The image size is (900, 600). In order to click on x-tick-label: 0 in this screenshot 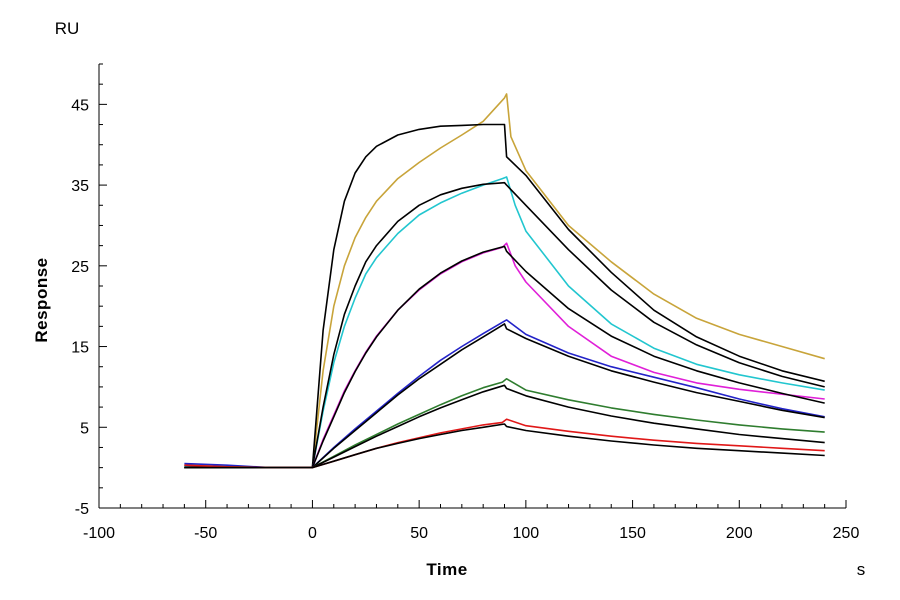, I will do `click(312, 533)`.